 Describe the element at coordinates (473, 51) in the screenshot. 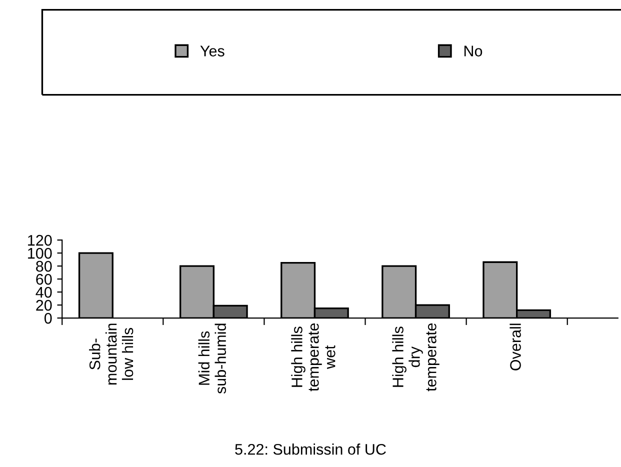

I see `legend-label: No` at that location.